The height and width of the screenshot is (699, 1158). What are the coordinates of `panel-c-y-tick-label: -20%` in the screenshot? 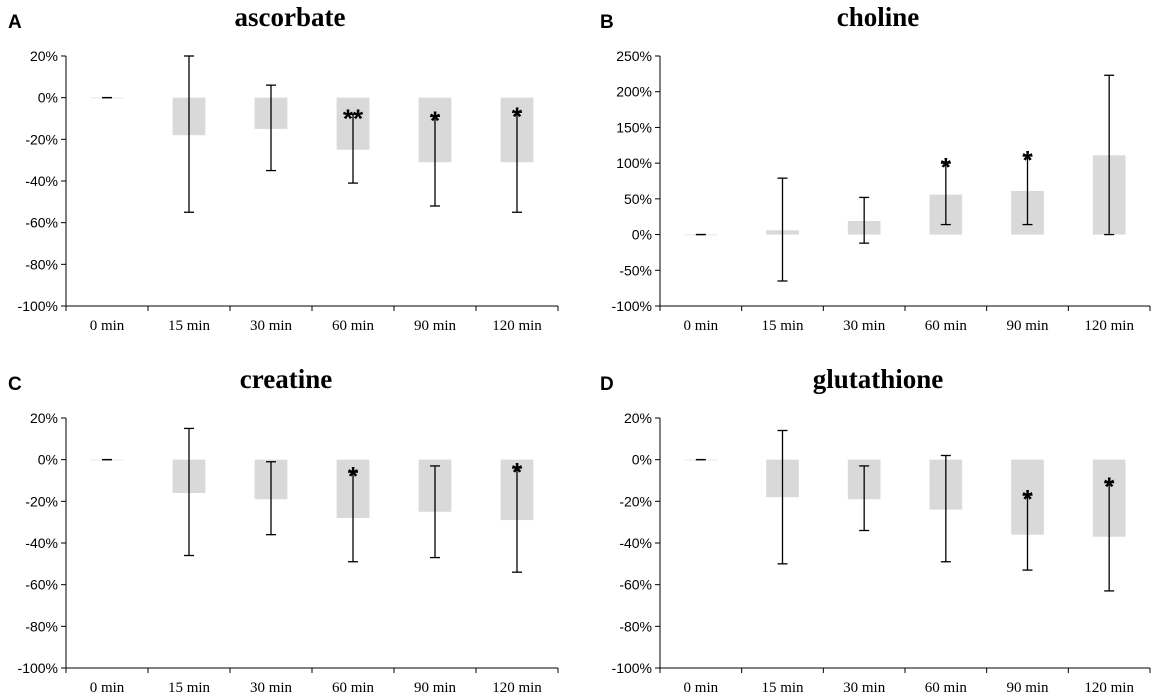 It's located at (41, 501).